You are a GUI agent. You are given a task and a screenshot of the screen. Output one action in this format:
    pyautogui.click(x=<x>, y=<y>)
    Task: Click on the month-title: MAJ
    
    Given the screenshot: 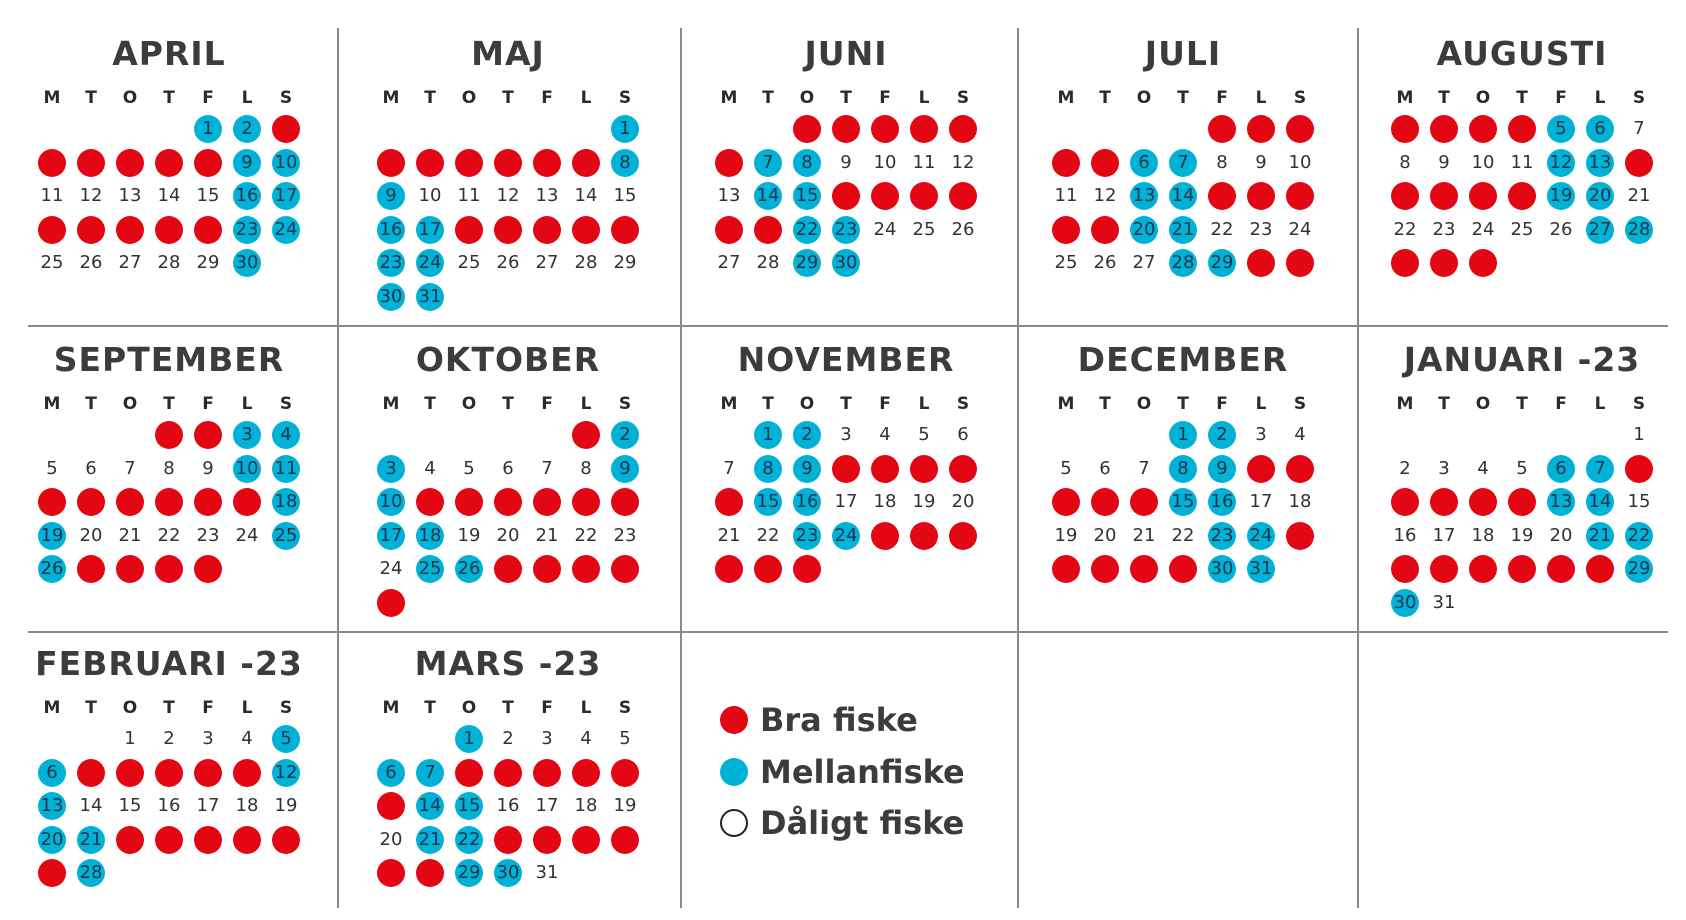 What is the action you would take?
    pyautogui.click(x=508, y=53)
    